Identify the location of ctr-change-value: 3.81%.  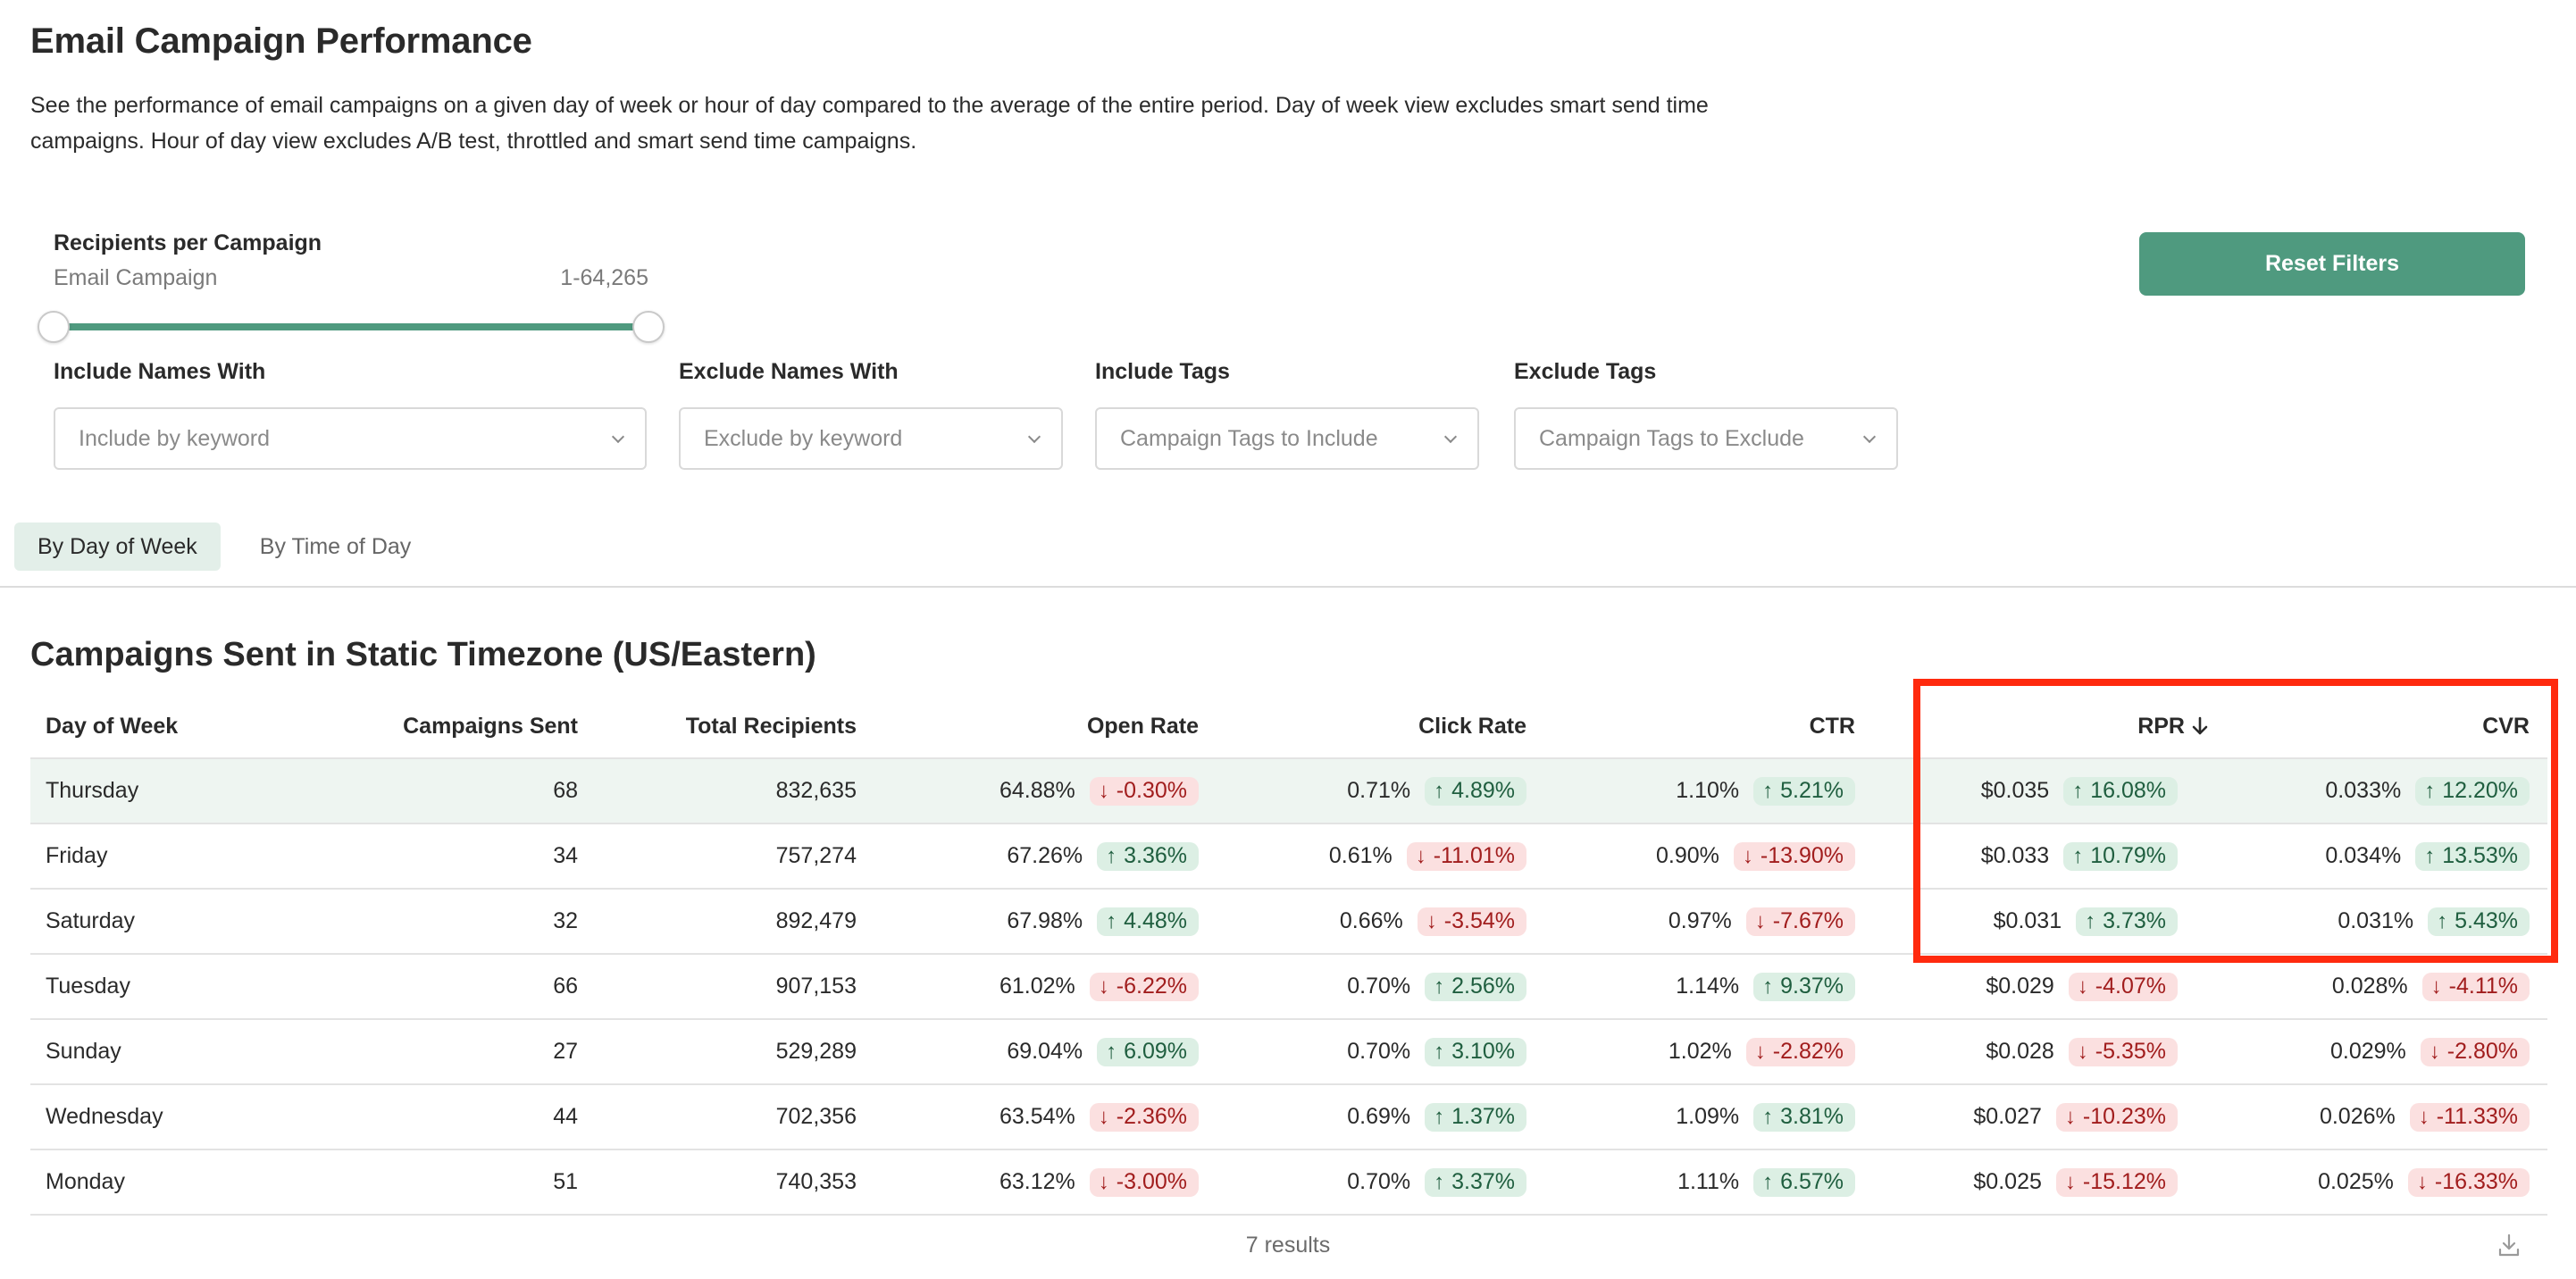
(1812, 1116).